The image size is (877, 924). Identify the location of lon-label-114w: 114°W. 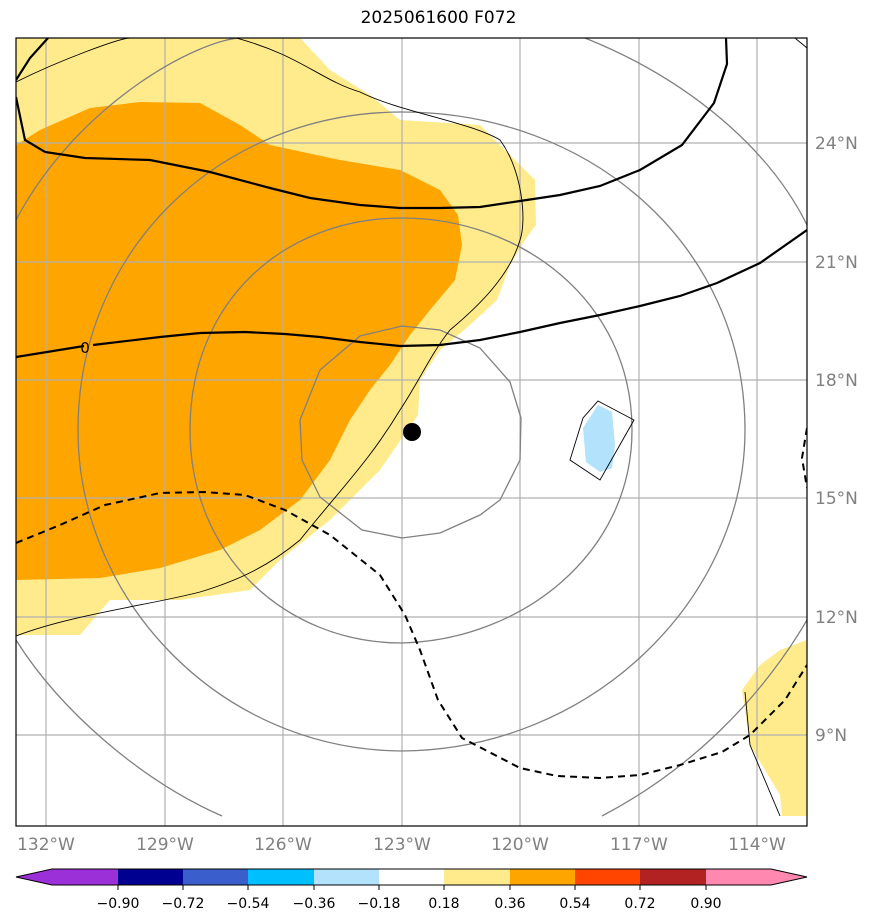
(757, 845).